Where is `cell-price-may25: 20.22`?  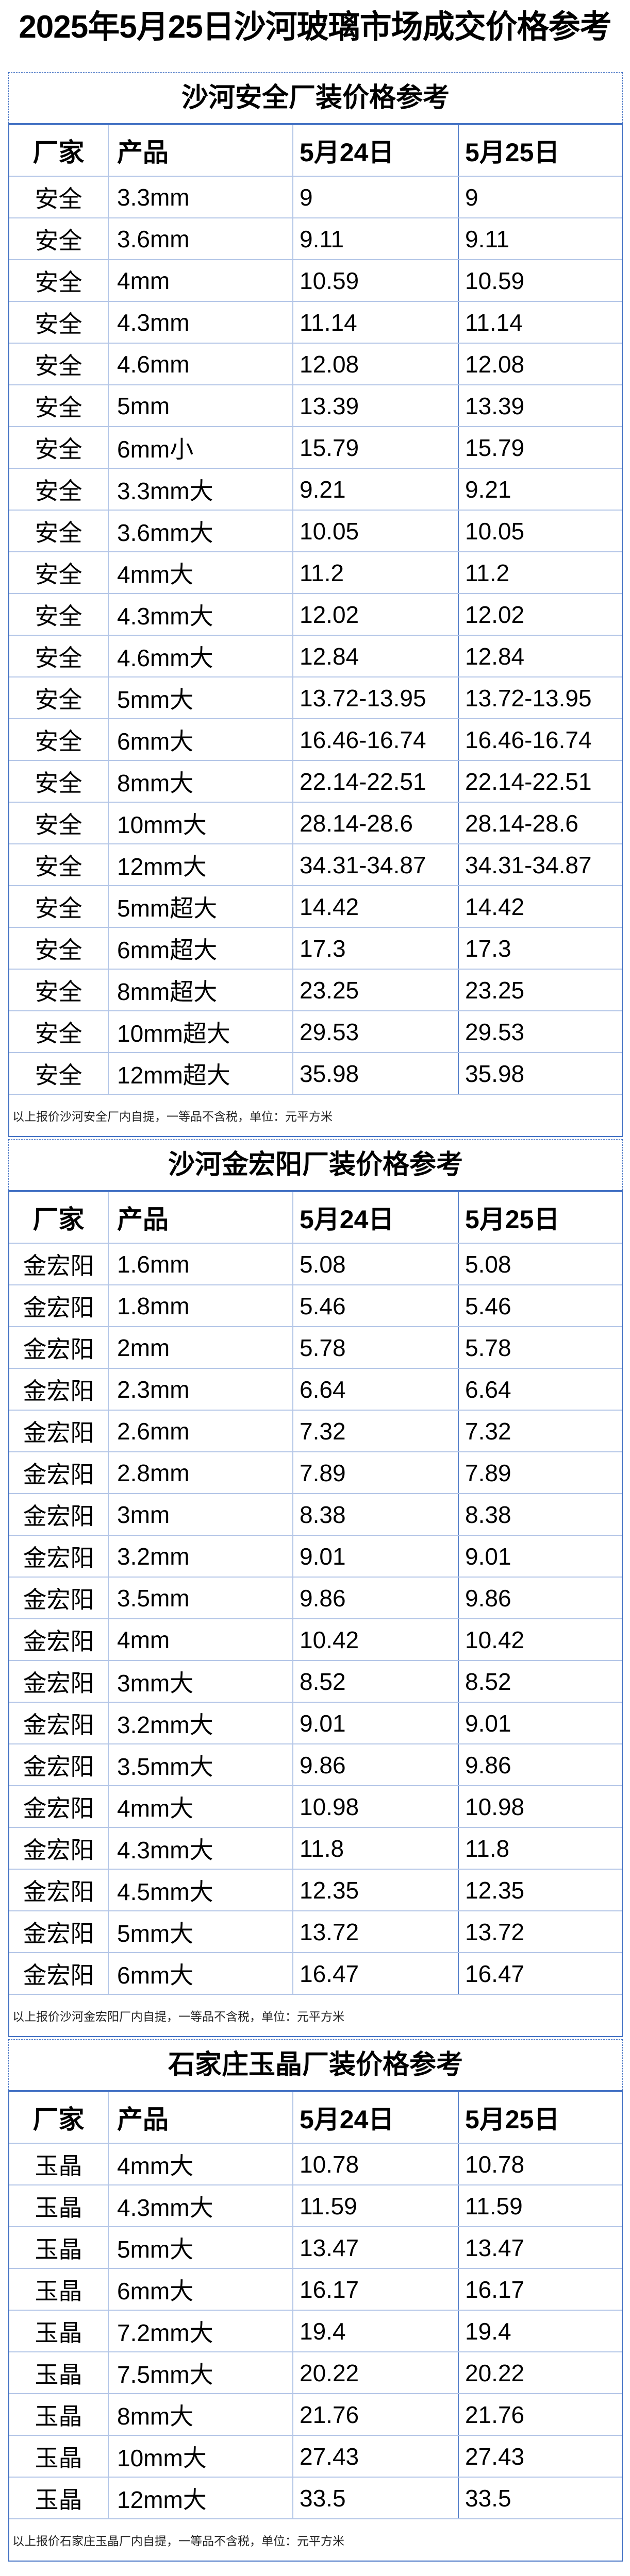
cell-price-may25: 20.22 is located at coordinates (495, 2372).